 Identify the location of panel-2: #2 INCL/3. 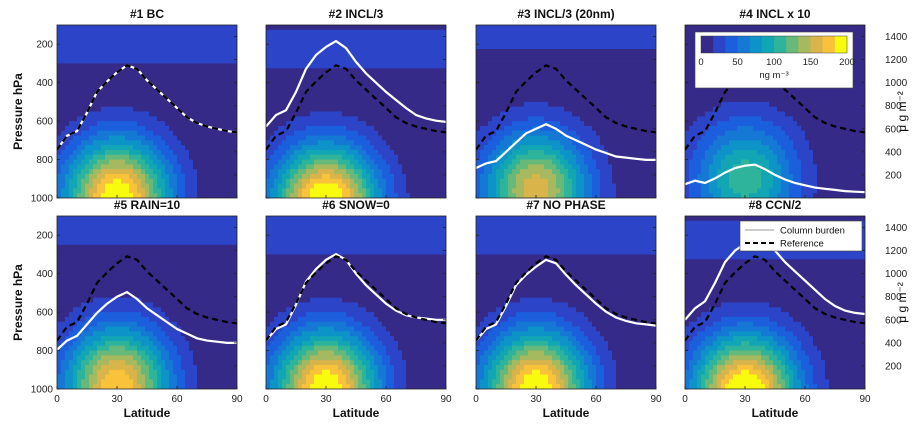
(356, 103).